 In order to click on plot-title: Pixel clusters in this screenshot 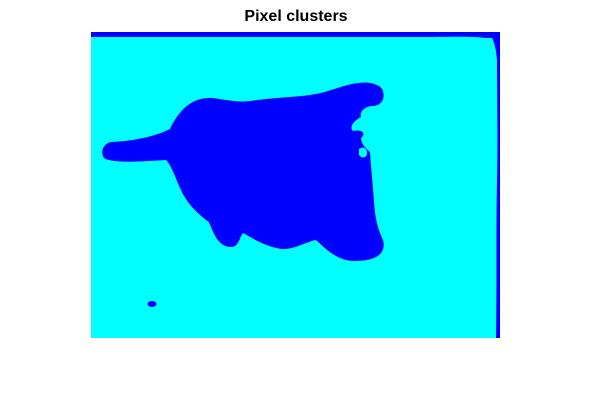, I will do `click(296, 17)`.